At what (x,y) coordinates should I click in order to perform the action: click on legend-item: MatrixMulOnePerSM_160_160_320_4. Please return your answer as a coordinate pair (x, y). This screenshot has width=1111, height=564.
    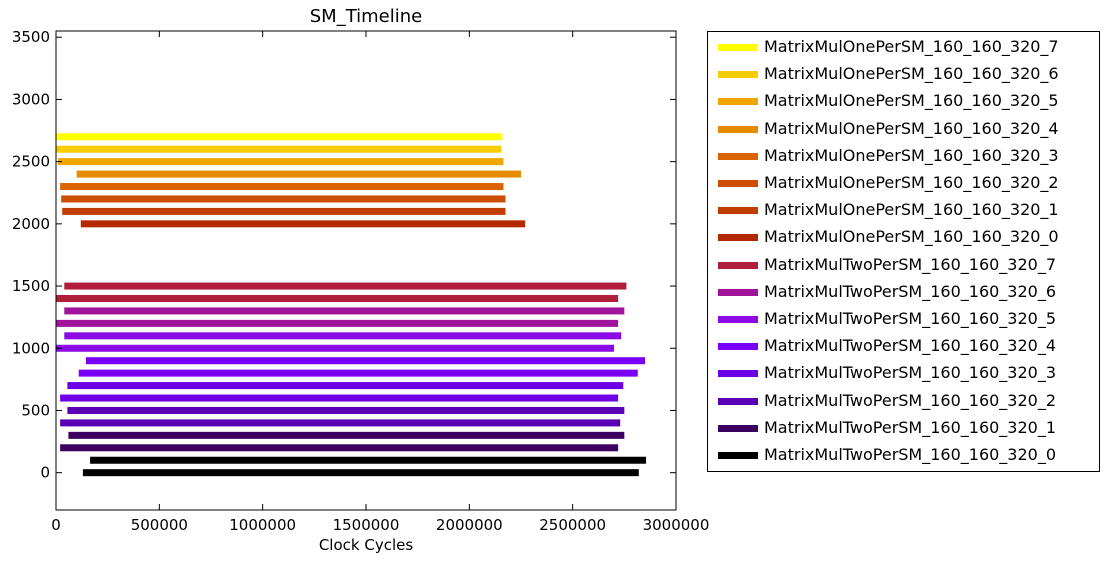
    Looking at the image, I should click on (903, 129).